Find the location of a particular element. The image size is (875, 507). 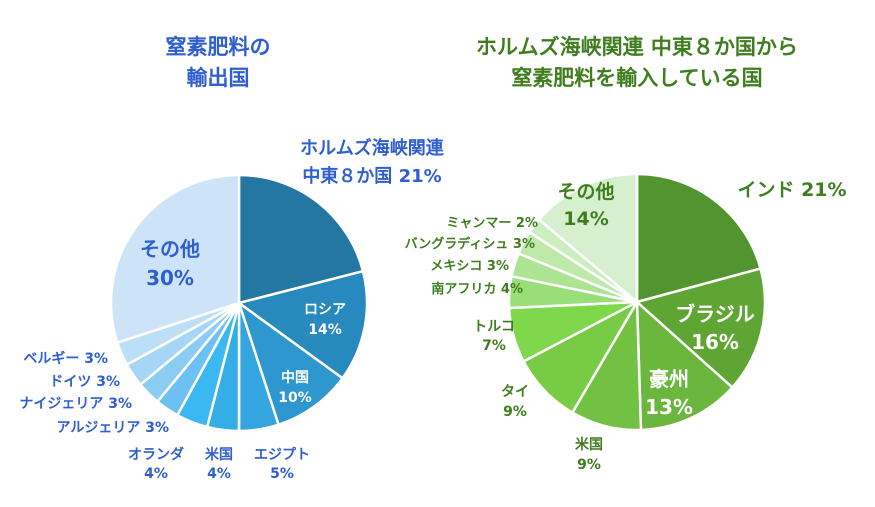

label-egypt-line1: エジプト is located at coordinates (282, 455).